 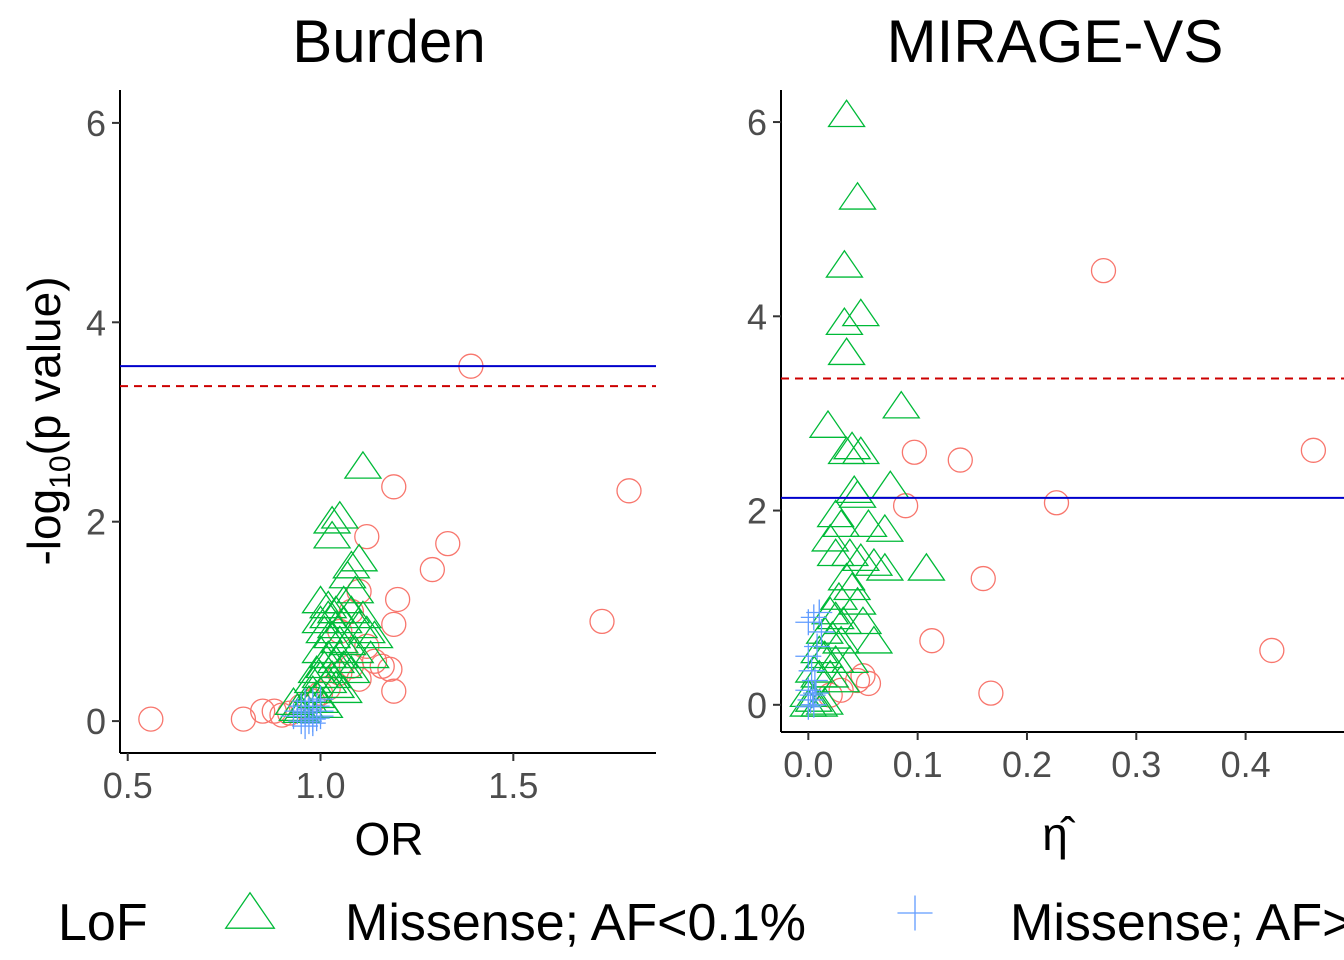 What do you see at coordinates (44, 365) in the screenshot?
I see `y-label-tail: (p value)` at bounding box center [44, 365].